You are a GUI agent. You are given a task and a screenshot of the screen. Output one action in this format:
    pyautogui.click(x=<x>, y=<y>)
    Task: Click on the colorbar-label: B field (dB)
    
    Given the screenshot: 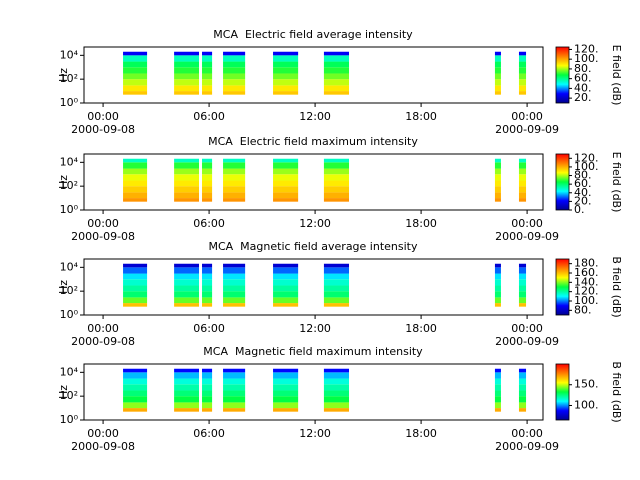 What is the action you would take?
    pyautogui.click(x=616, y=286)
    